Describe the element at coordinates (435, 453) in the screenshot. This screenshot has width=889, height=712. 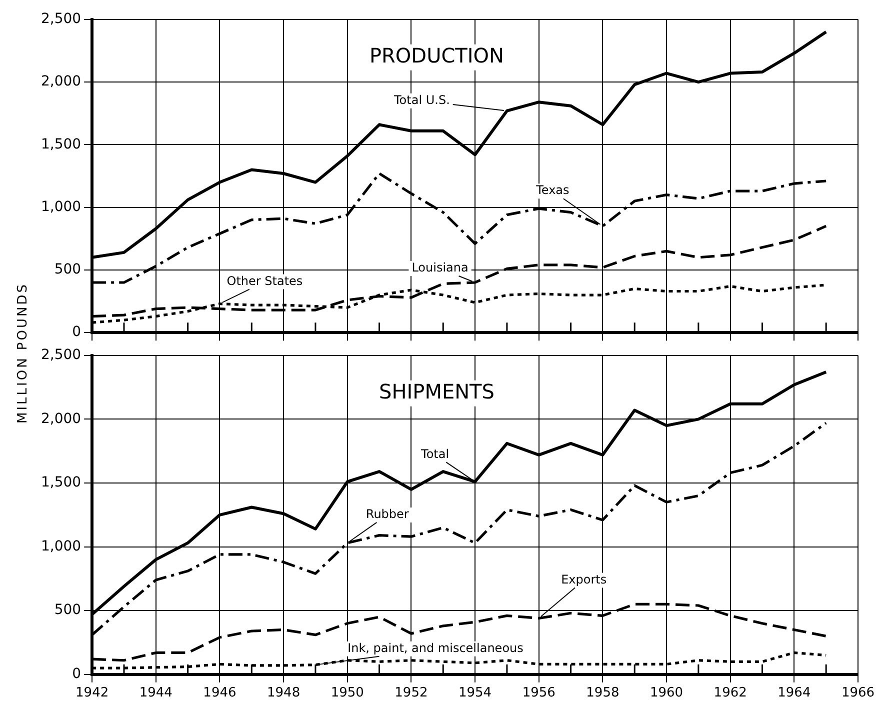
I see `series-label: Total` at that location.